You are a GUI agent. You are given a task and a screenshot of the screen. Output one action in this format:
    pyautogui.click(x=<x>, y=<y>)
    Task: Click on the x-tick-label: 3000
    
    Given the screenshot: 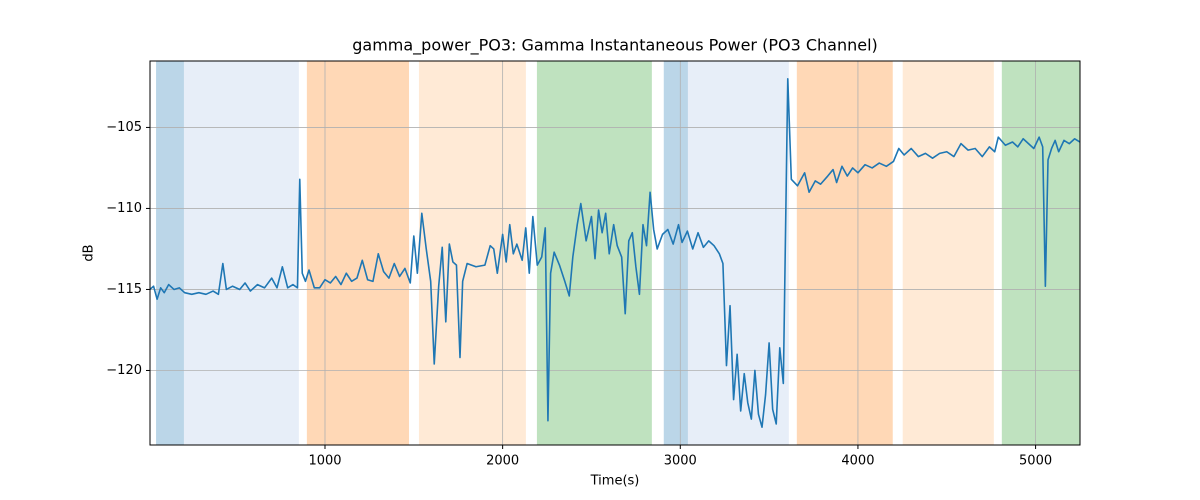 What is the action you would take?
    pyautogui.click(x=680, y=461)
    